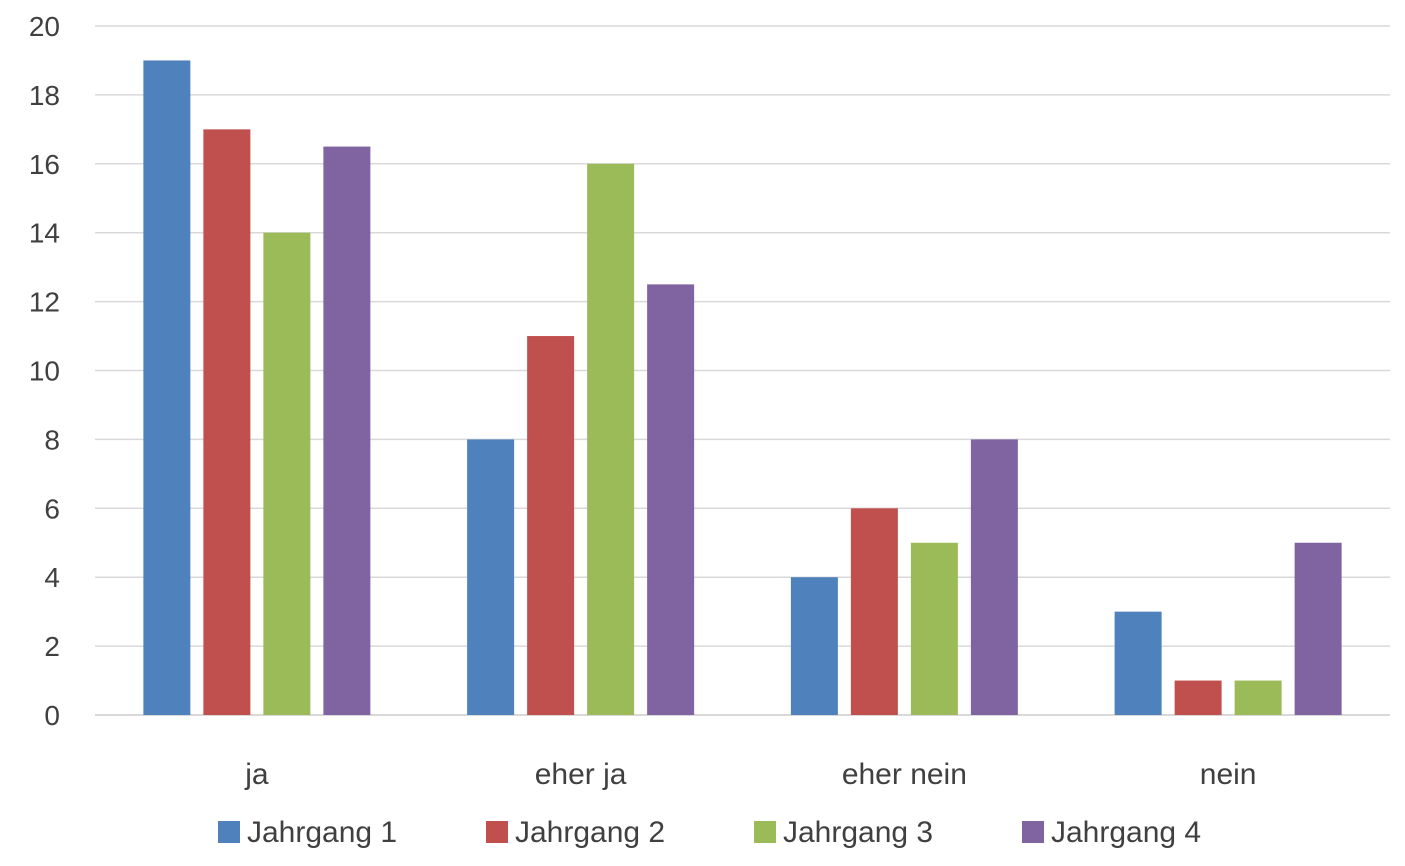  Describe the element at coordinates (44, 95) in the screenshot. I see `y-tick-label: 18` at that location.